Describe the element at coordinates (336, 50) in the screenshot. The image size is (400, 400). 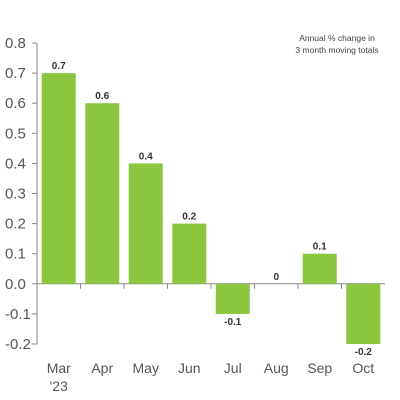
I see `annotation-line-2: 3 month moving totals` at that location.